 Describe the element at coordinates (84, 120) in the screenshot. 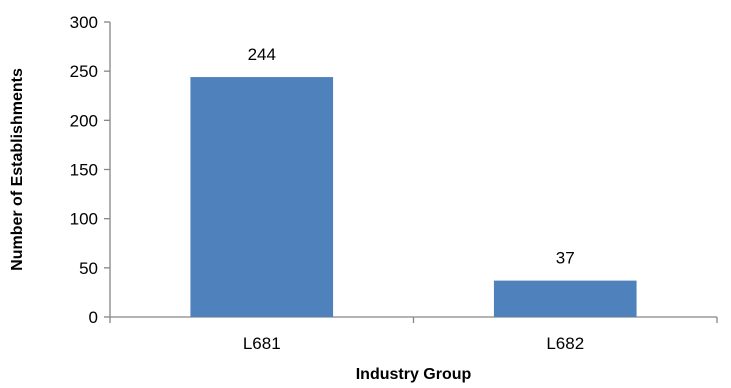

I see `y-tick-label: 200` at that location.